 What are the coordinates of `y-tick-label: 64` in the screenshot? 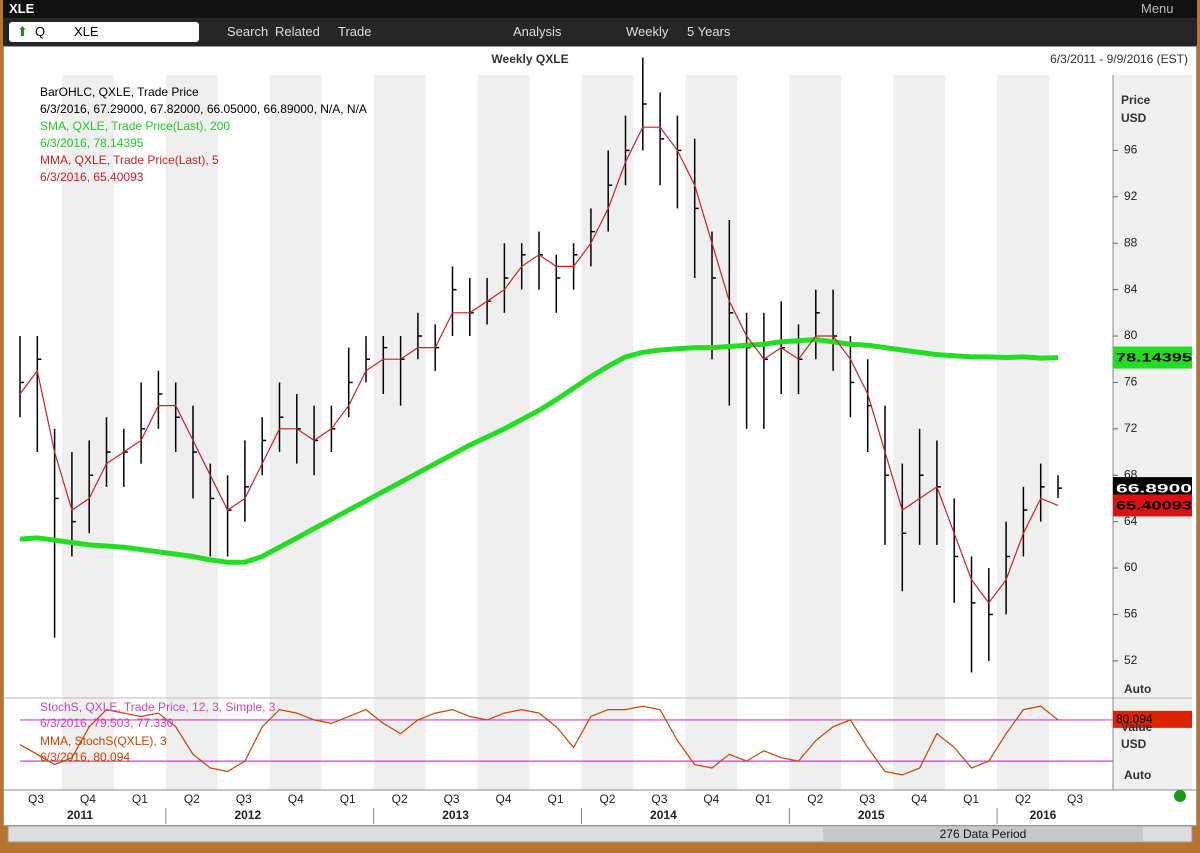 It's located at (1131, 521).